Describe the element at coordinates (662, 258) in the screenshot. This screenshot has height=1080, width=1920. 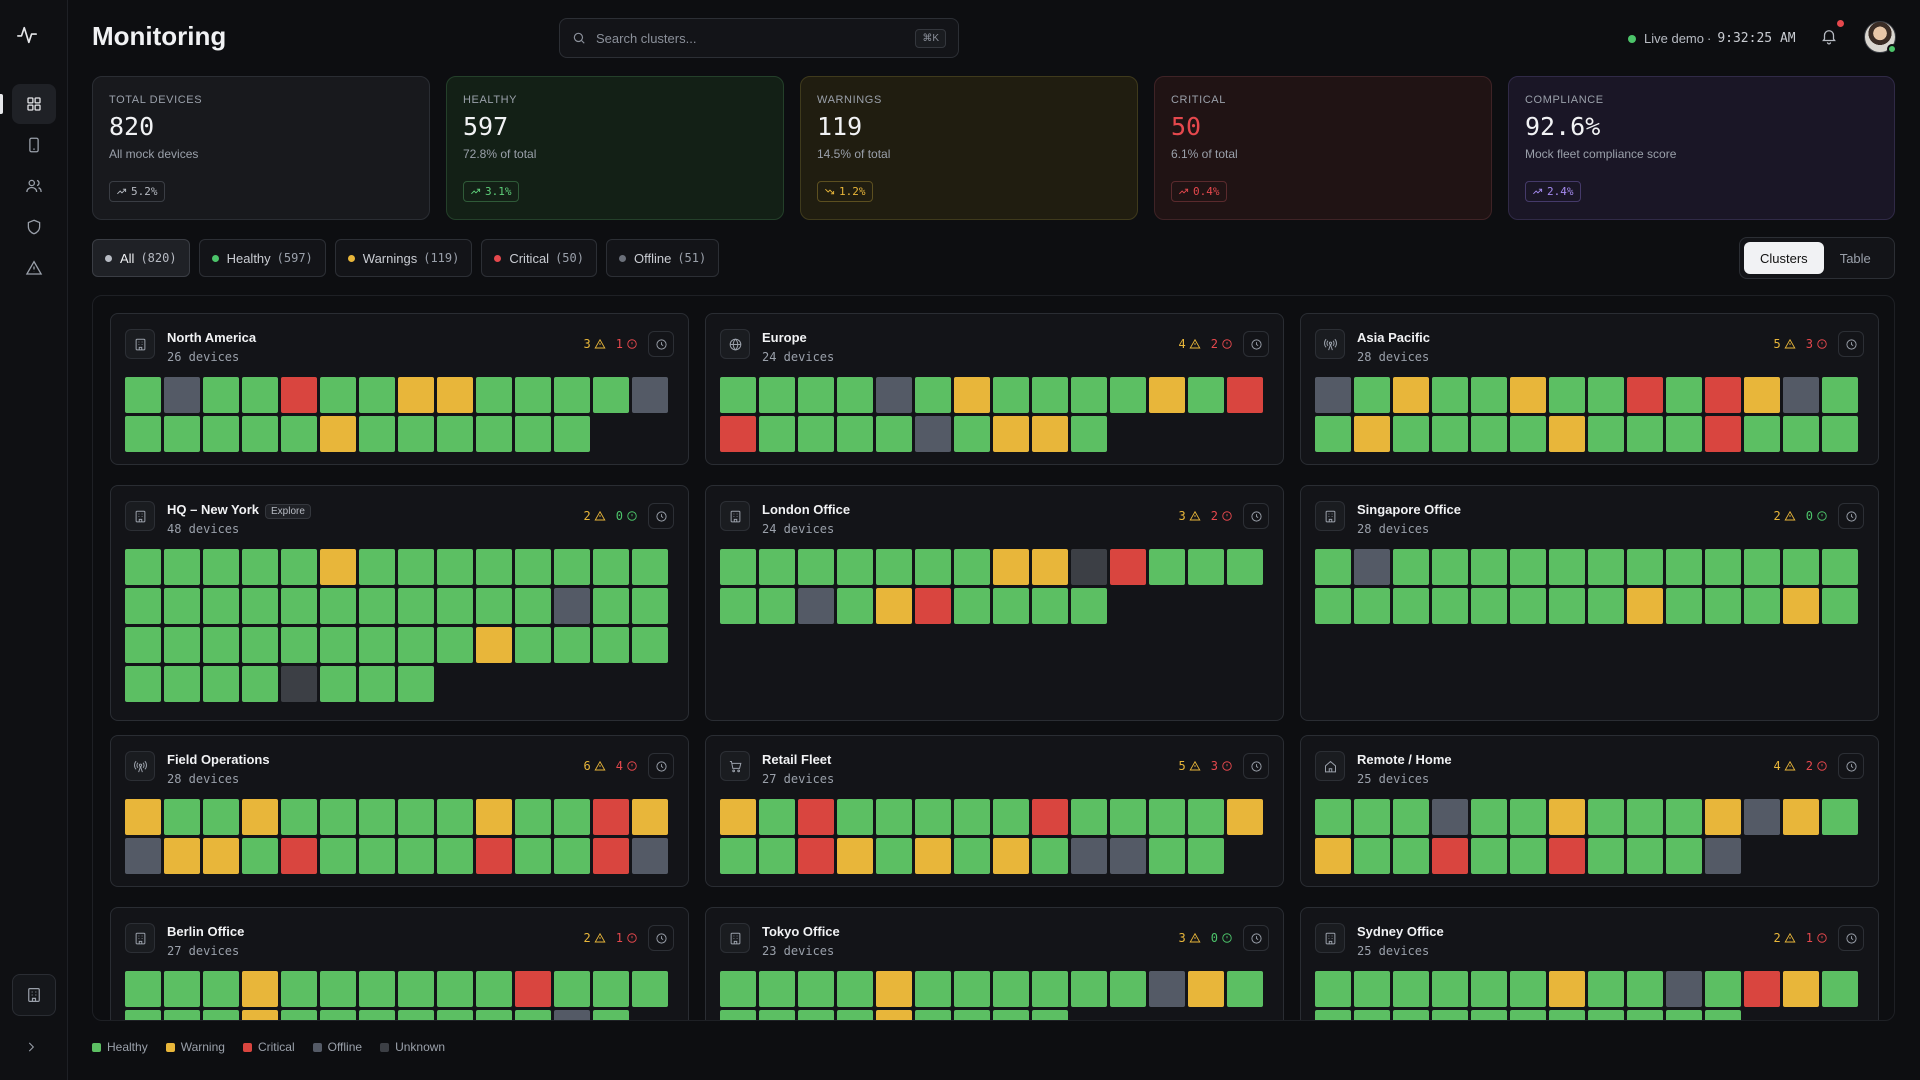
I see `filter-offline: Offline (51)` at that location.